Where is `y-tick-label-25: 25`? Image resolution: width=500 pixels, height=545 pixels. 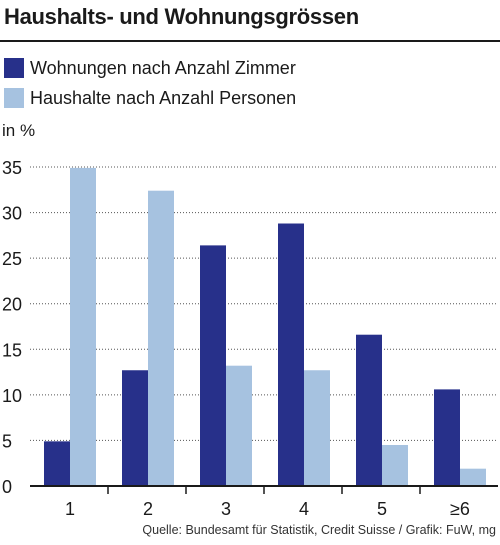
y-tick-label-25: 25 is located at coordinates (12, 259).